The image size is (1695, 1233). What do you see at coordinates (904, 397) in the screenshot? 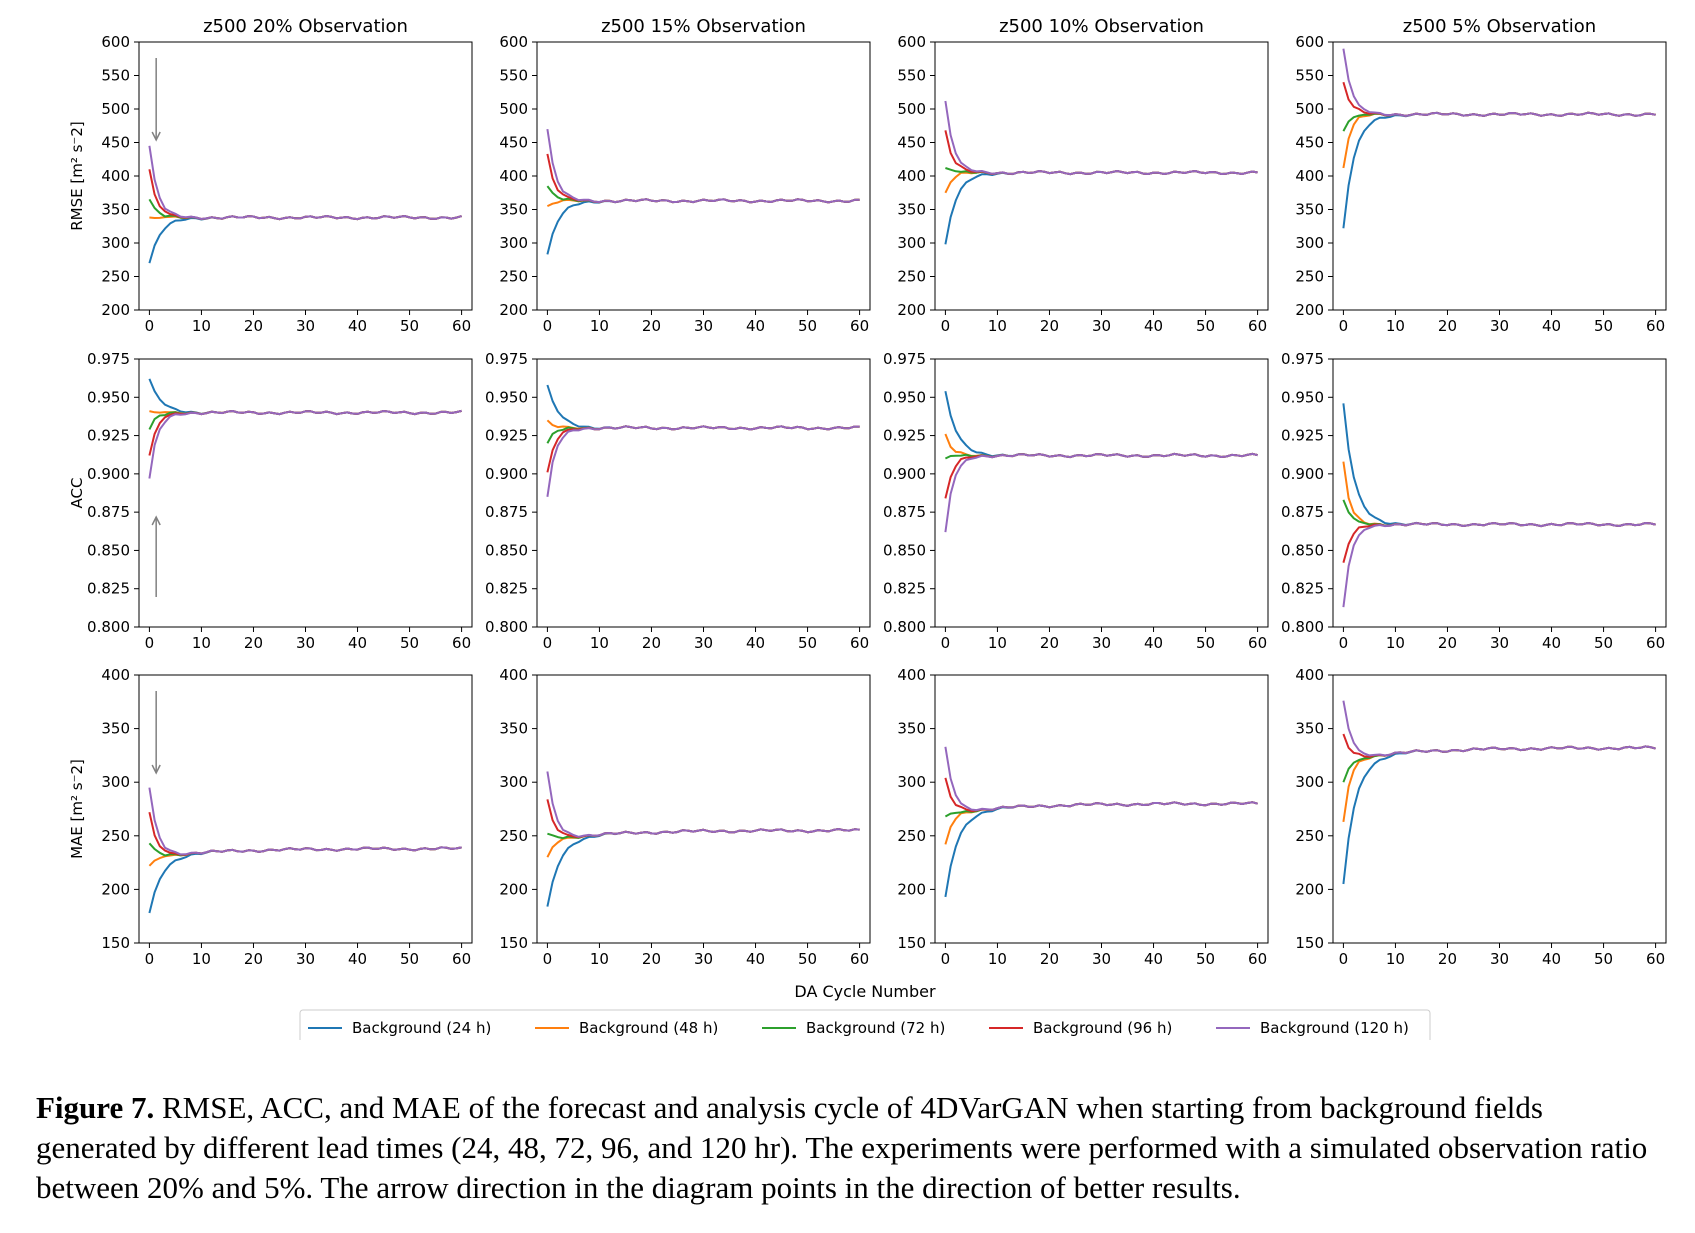
I see `y-tick-label: 0.950` at bounding box center [904, 397].